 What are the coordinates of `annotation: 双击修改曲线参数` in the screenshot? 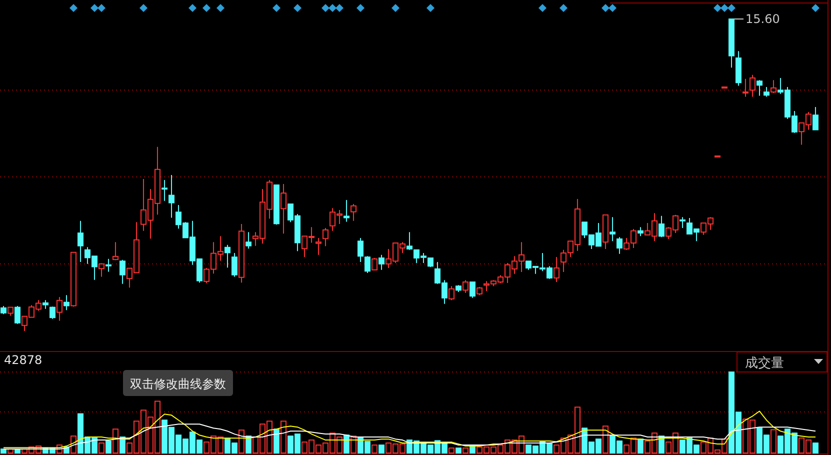 It's located at (178, 384).